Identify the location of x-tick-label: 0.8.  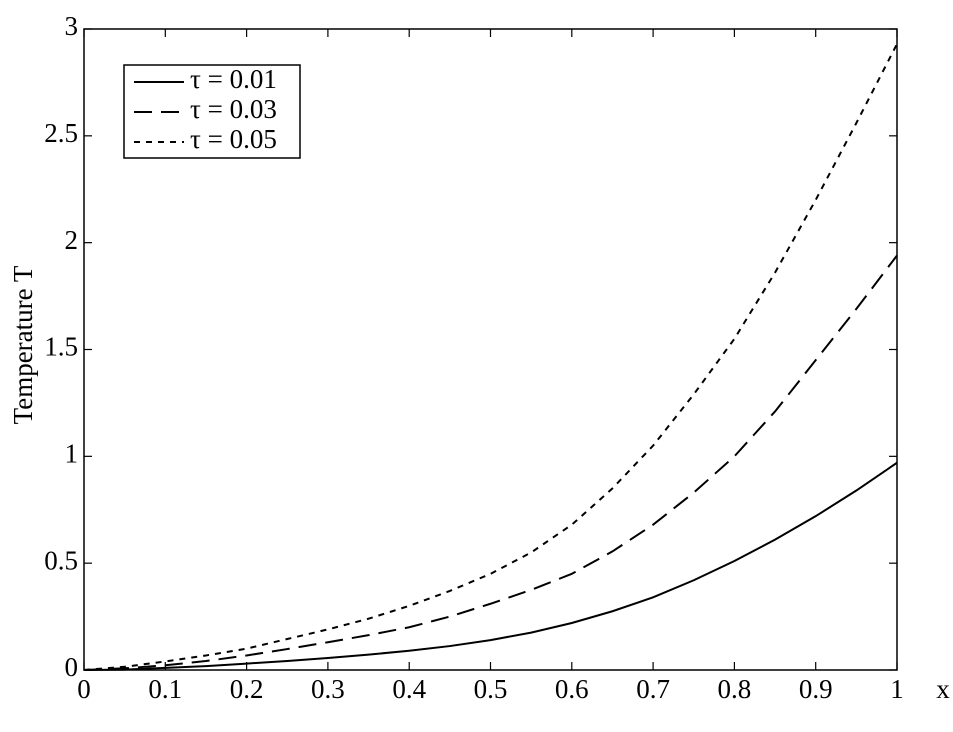
(735, 689).